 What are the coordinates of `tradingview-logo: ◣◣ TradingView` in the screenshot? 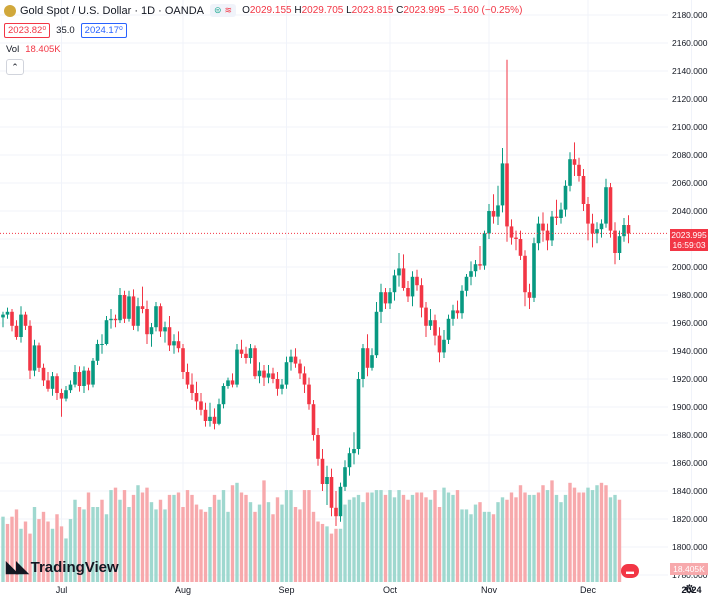 It's located at (62, 567).